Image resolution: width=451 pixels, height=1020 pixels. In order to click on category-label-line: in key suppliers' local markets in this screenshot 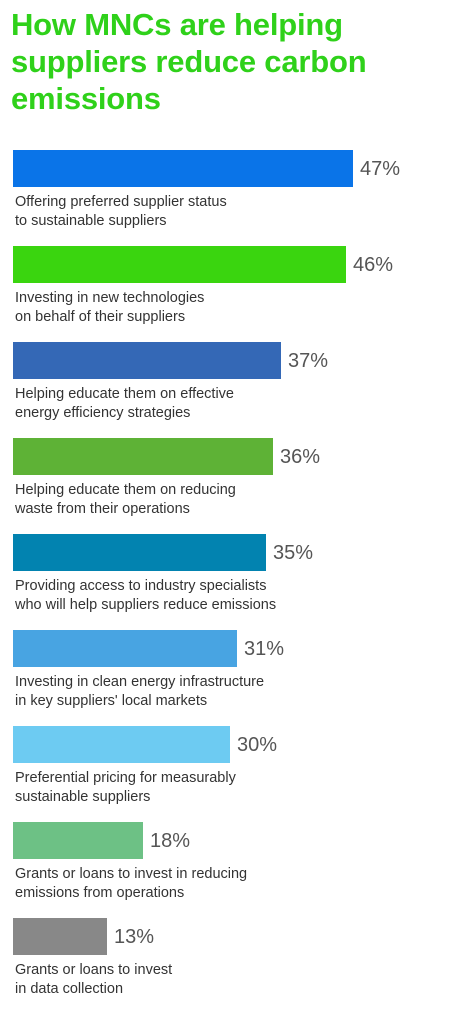, I will do `click(111, 701)`.